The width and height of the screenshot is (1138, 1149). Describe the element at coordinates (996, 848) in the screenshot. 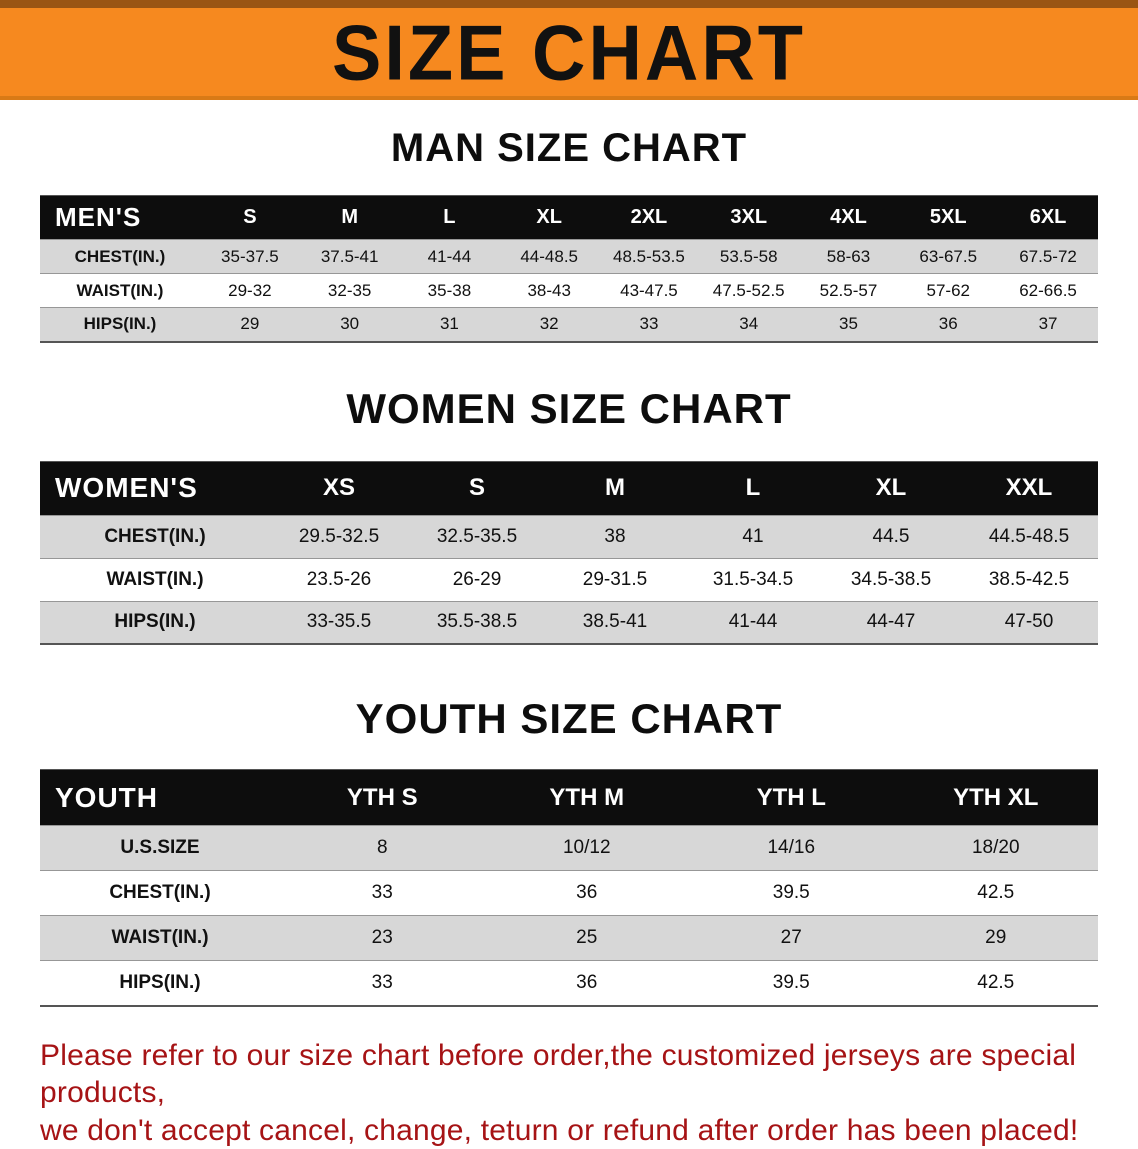

I see `cell: 18/20` at that location.